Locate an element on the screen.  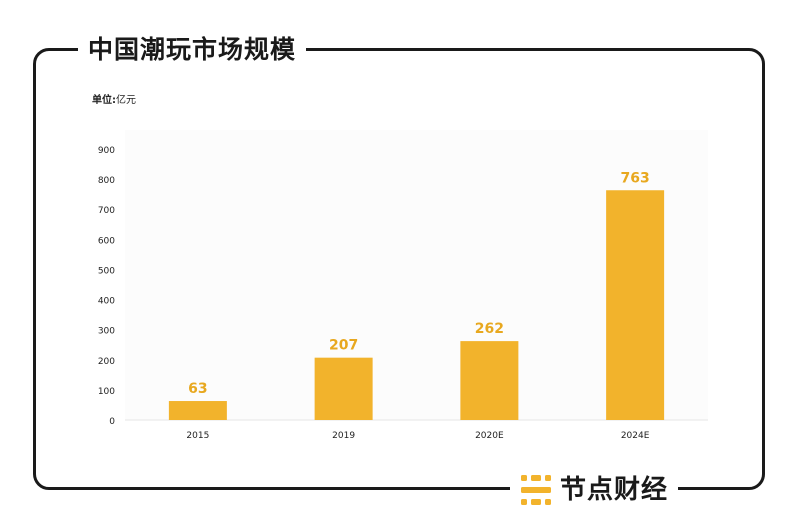
node-logo-icon is located at coordinates (536, 490).